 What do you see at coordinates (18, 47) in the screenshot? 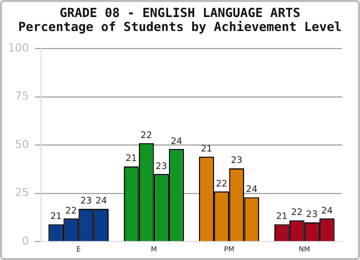
I see `y-tick-label: 100` at bounding box center [18, 47].